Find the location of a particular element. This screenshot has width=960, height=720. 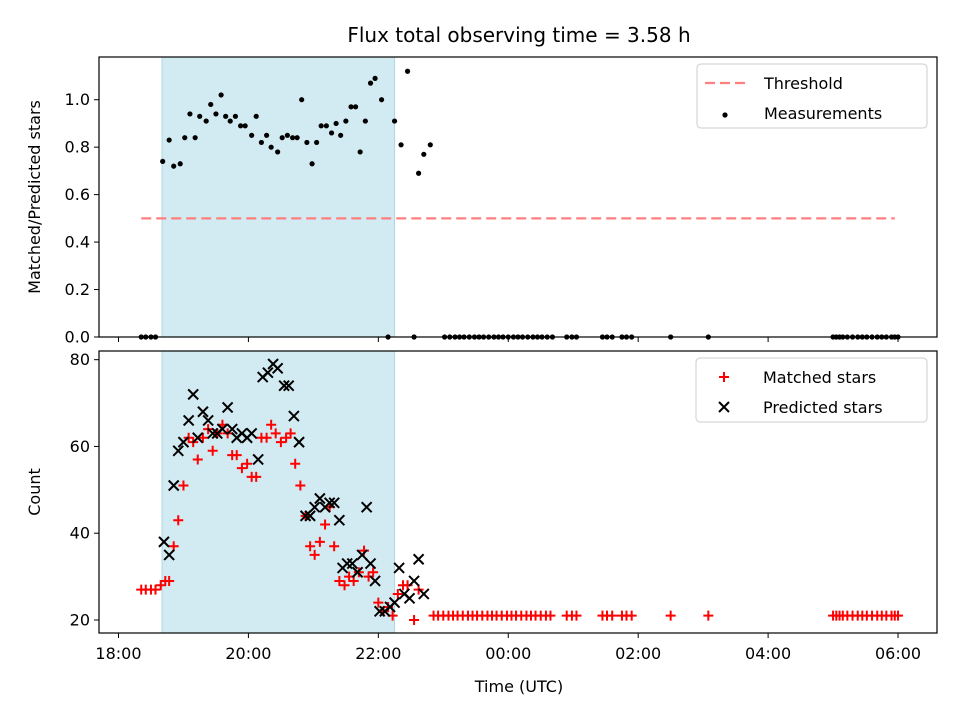

y-tick-label: 60 is located at coordinates (80, 446).